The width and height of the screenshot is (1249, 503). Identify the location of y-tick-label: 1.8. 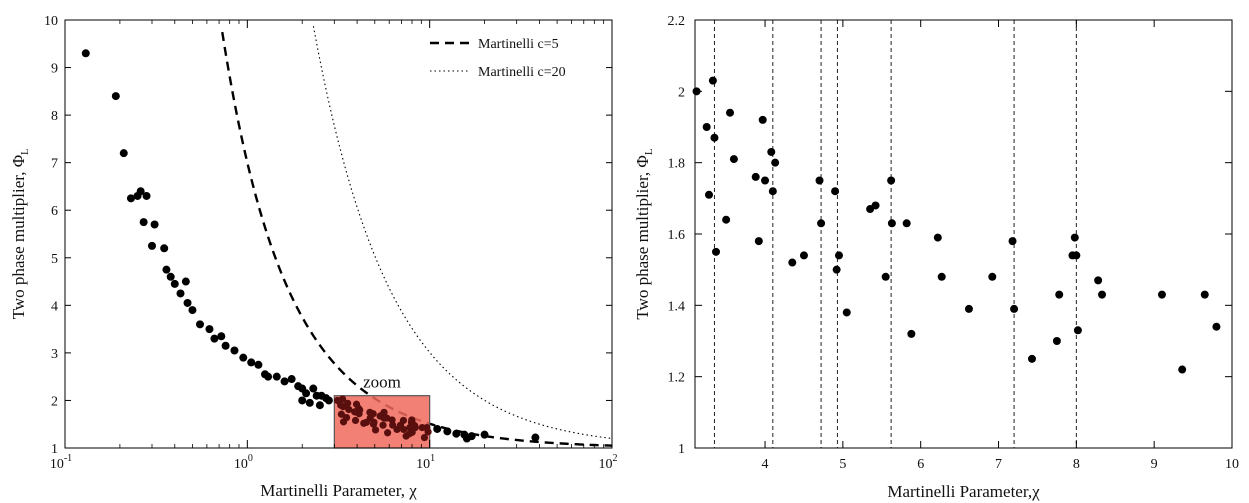
(677, 164).